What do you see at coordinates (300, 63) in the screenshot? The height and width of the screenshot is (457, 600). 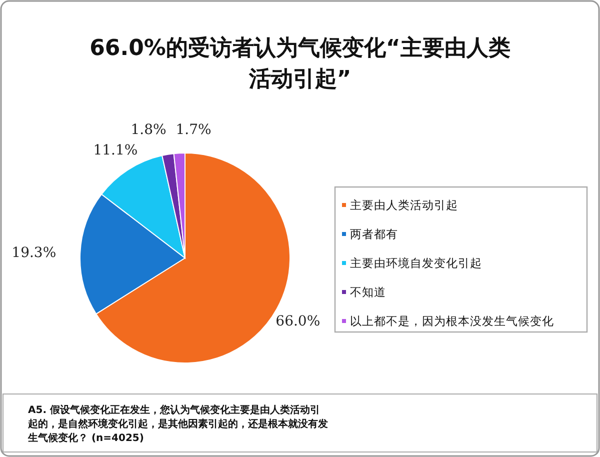 I see `chart-title: 66.0%的受访者认为气候变化“主要由人类活动引起”` at bounding box center [300, 63].